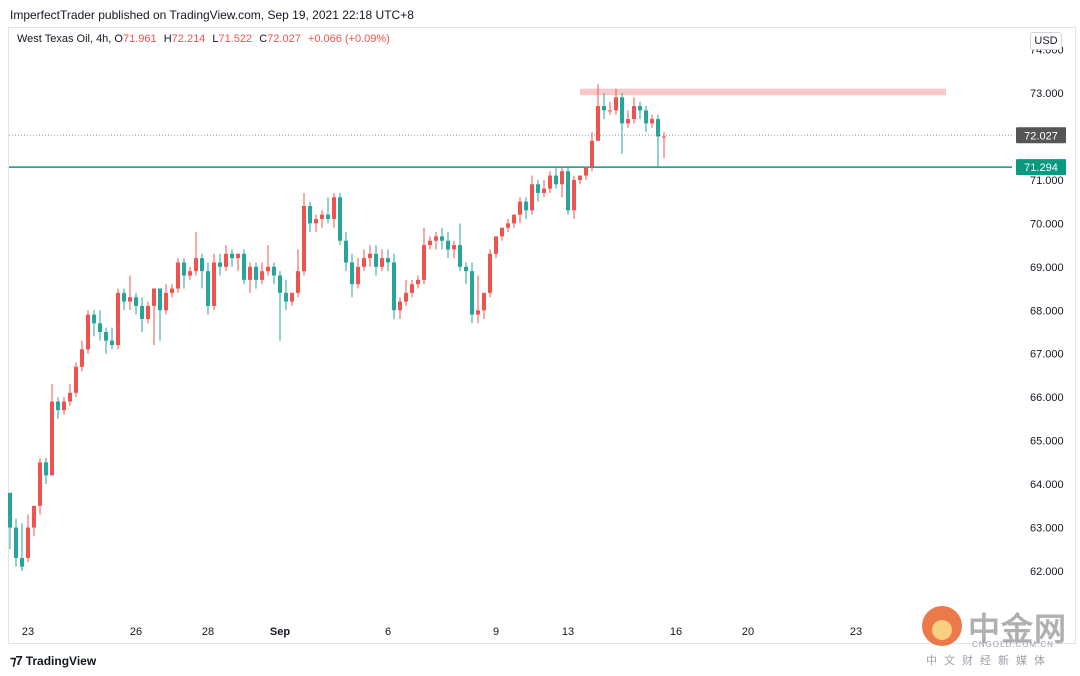  Describe the element at coordinates (280, 632) in the screenshot. I see `x-tick-label: Sep` at that location.